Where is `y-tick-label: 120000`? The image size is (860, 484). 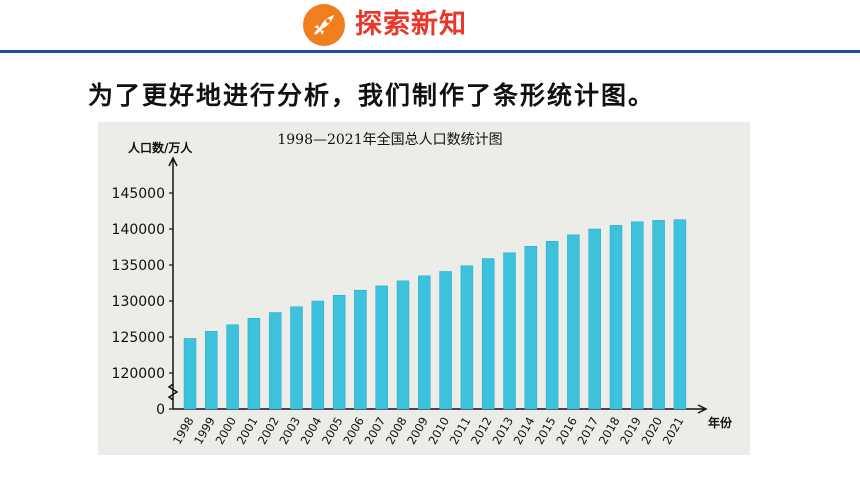 y-tick-label: 120000 is located at coordinates (138, 374).